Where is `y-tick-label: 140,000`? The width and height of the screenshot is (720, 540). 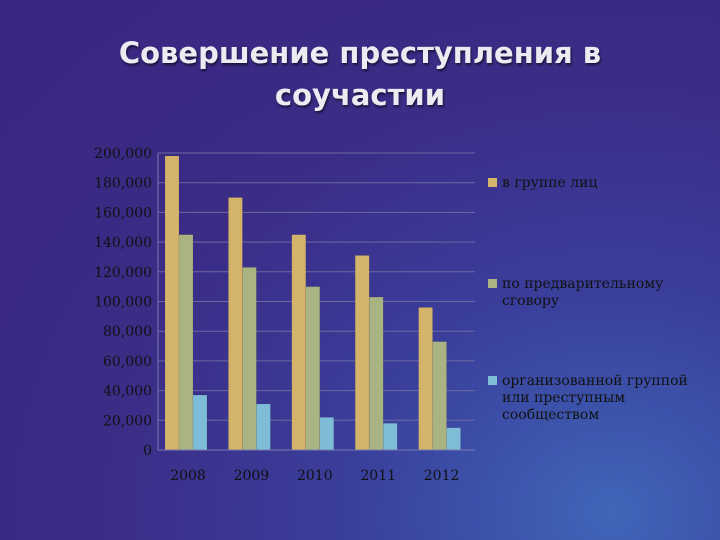 y-tick-label: 140,000 is located at coordinates (123, 243).